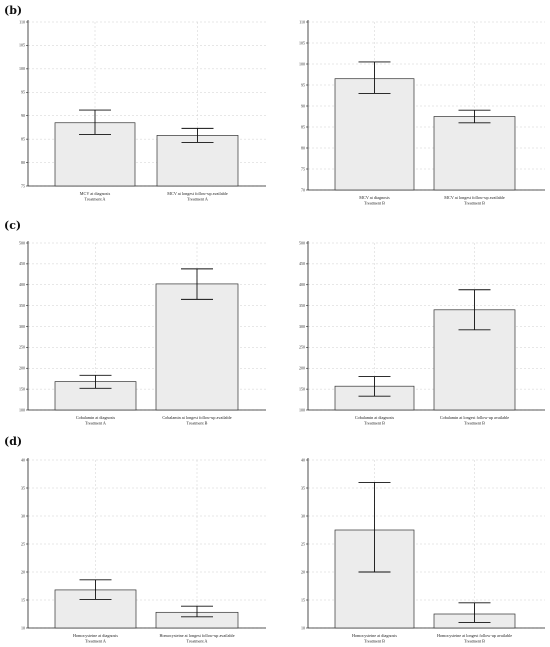 This screenshot has width=550, height=647. What do you see at coordinates (13, 441) in the screenshot?
I see `panel-label-d: (d)` at bounding box center [13, 441].